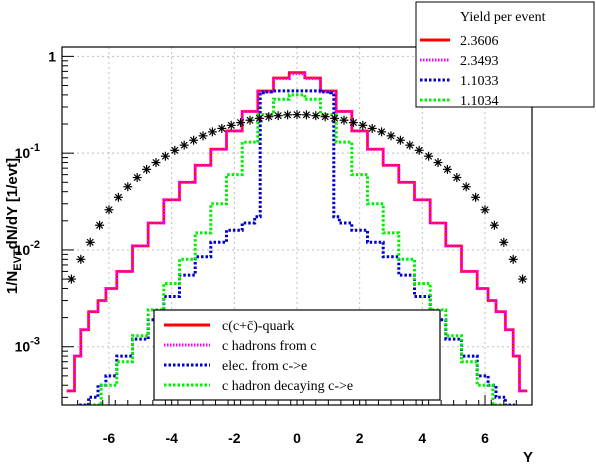  What do you see at coordinates (479, 81) in the screenshot?
I see `yield-legend-value: 1.1033` at bounding box center [479, 81].